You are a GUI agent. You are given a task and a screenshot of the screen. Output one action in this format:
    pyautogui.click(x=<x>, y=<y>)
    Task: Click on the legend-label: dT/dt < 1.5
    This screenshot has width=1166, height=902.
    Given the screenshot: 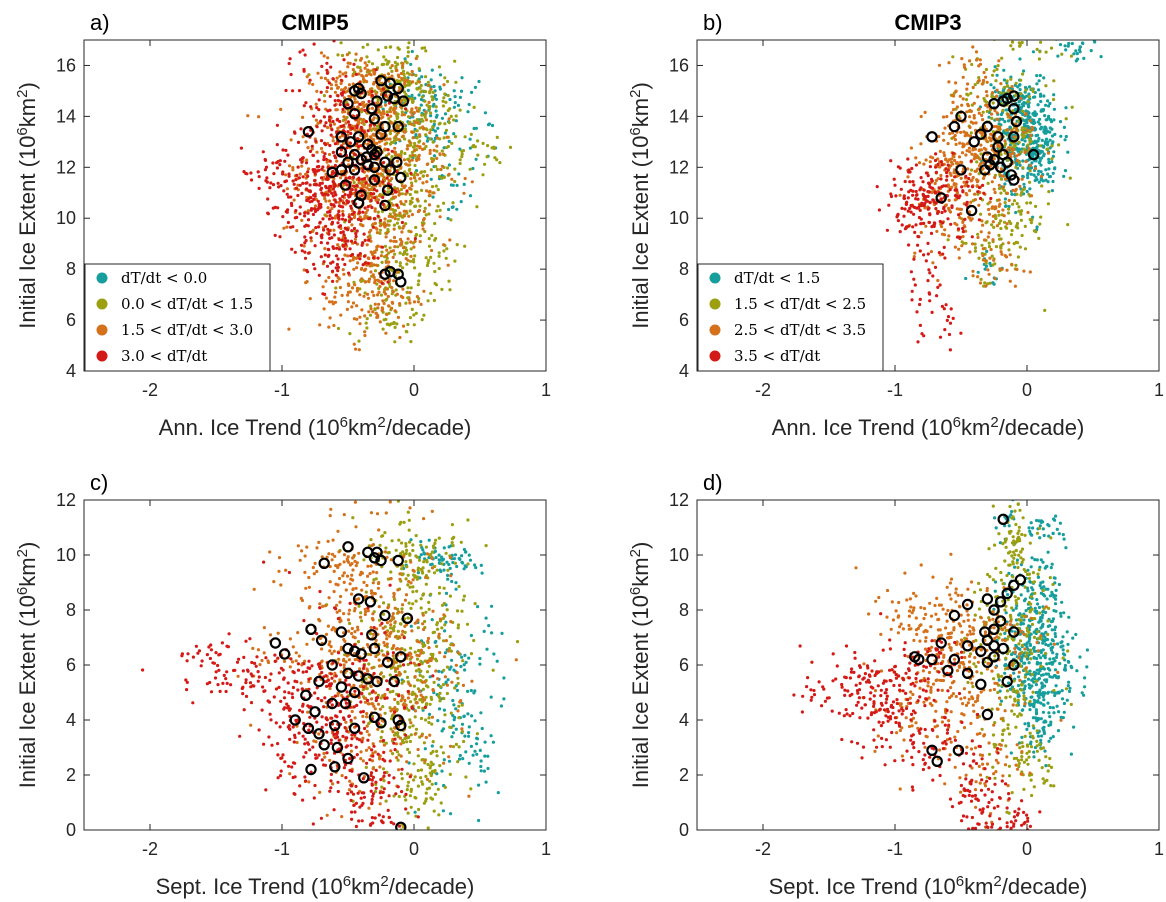 What is the action you would take?
    pyautogui.click(x=777, y=278)
    